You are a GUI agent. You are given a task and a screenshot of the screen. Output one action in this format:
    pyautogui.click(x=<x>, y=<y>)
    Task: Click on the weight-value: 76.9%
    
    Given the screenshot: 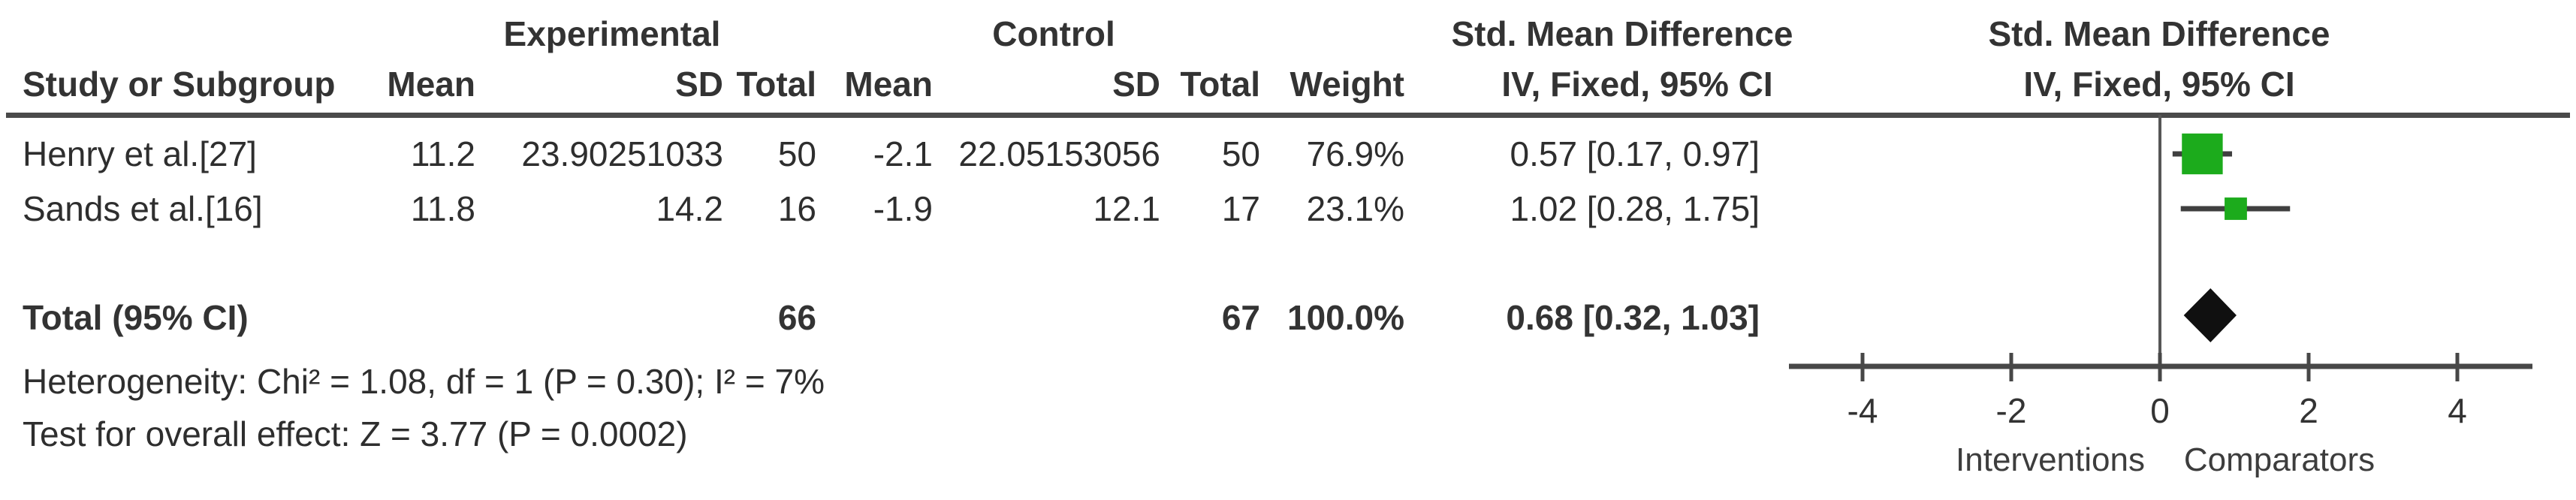 What is the action you would take?
    pyautogui.click(x=1355, y=153)
    